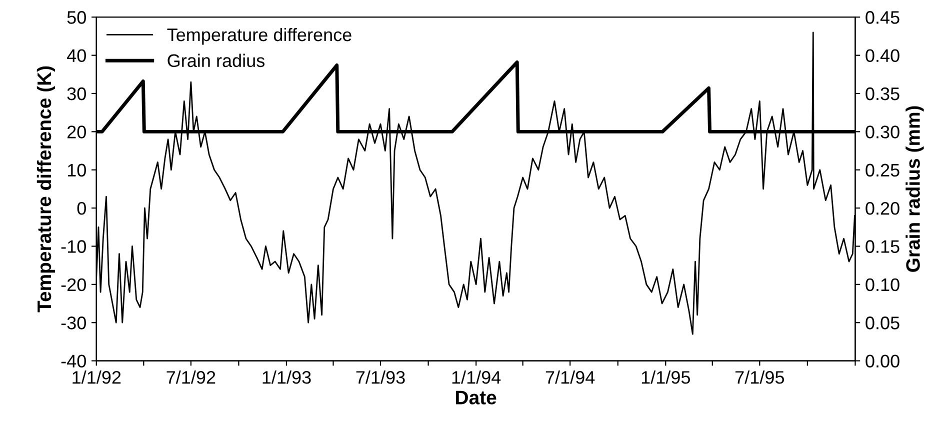 Image resolution: width=945 pixels, height=428 pixels. I want to click on y-axis-title: Temperature difference (K), so click(46, 189).